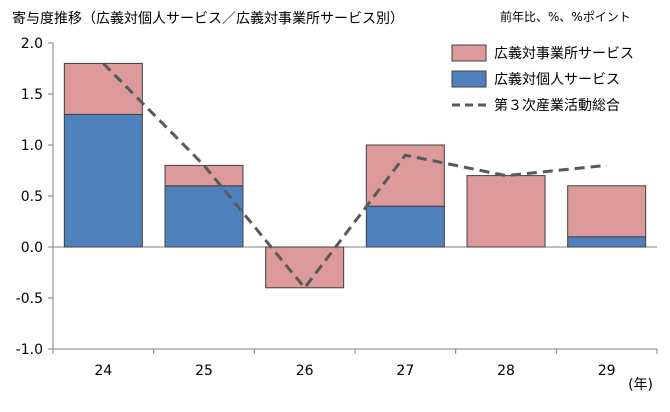 This screenshot has height=412, width=670. What do you see at coordinates (103, 371) in the screenshot?
I see `x-tick-label: 24` at bounding box center [103, 371].